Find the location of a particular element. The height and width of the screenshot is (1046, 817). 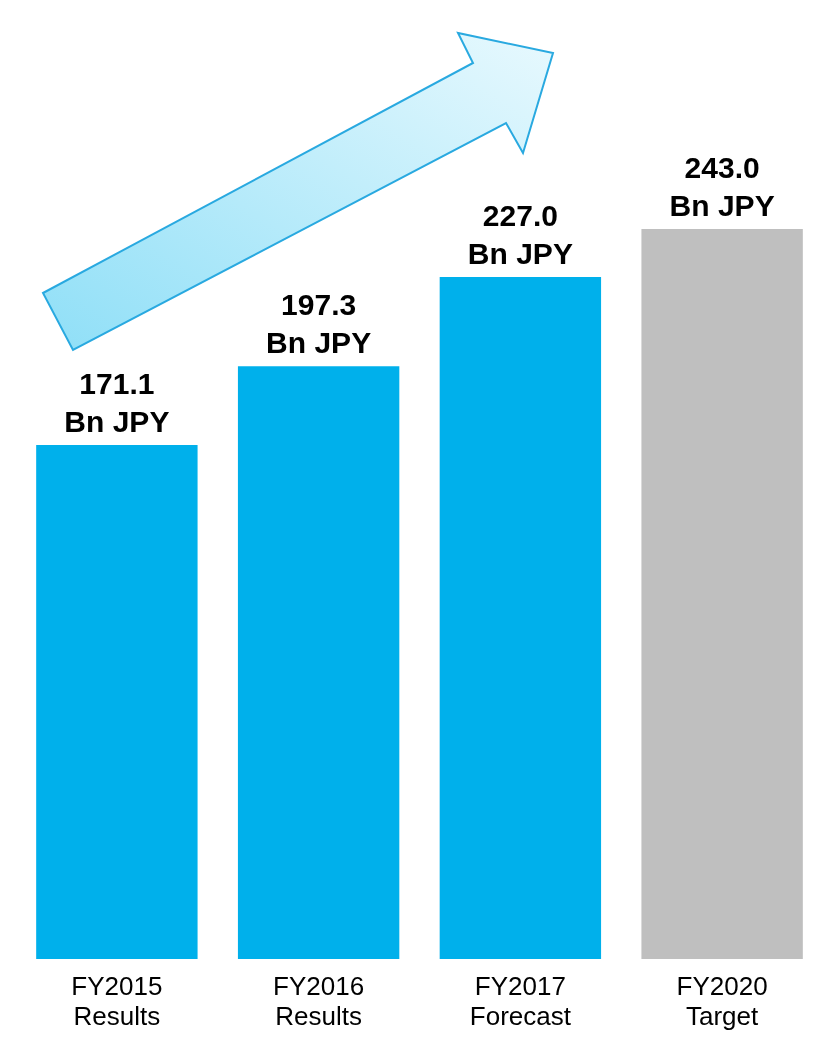

data-label: 197.3 Bn JPY is located at coordinates (319, 323).